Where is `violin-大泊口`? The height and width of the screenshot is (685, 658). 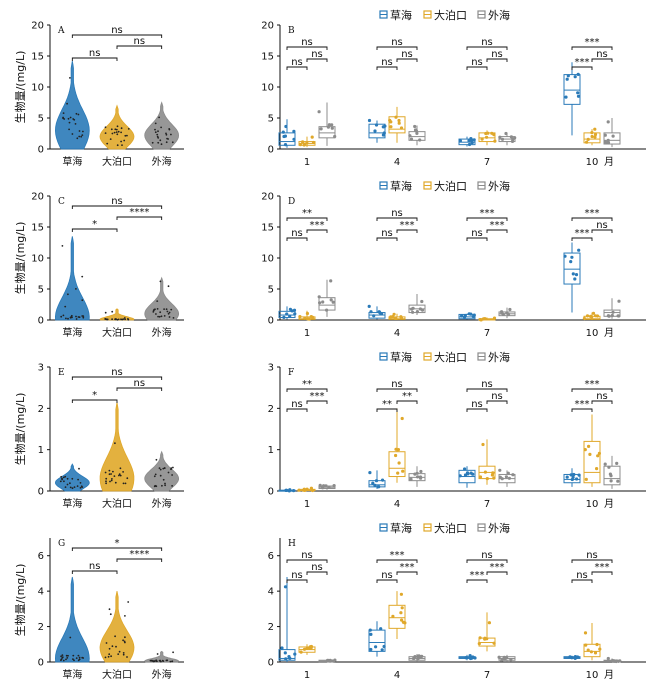 violin-大泊口 is located at coordinates (117, 314).